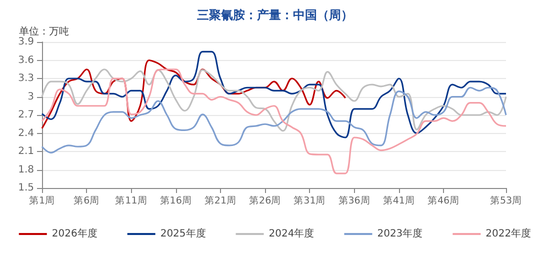 The image size is (550, 274). I want to click on x-tick-label: 第11周, so click(131, 200).